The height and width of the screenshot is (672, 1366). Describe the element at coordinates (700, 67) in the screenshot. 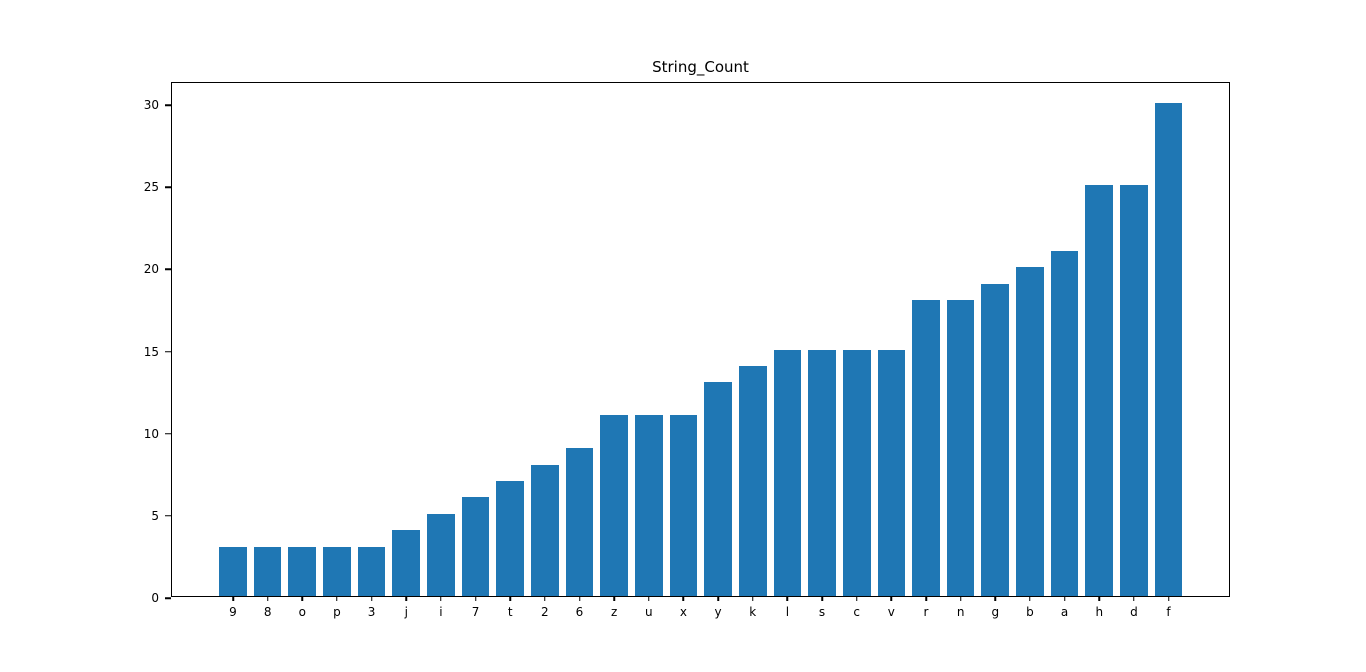

I see `chart-title: String_Count` at that location.